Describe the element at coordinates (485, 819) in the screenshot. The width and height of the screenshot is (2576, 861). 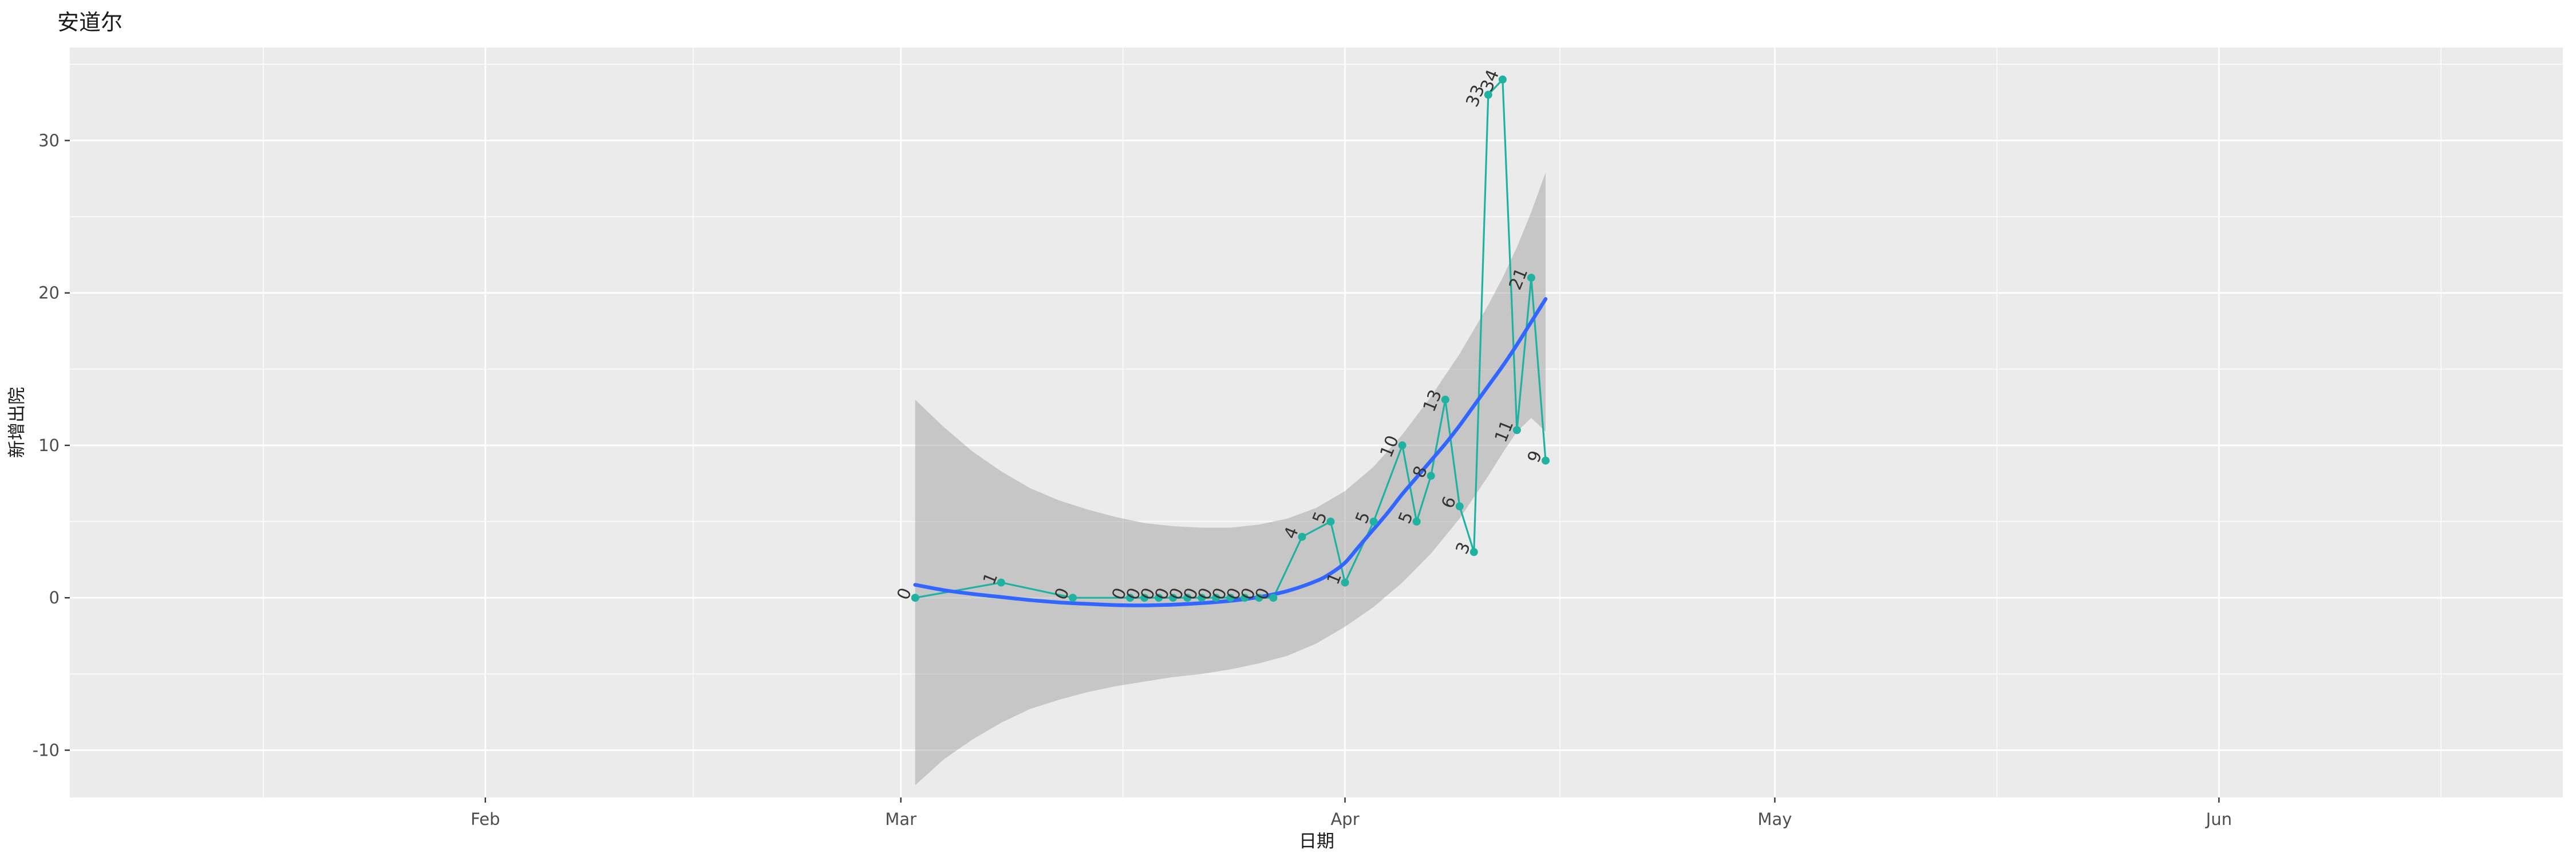
I see `x-tick-label: Feb` at that location.